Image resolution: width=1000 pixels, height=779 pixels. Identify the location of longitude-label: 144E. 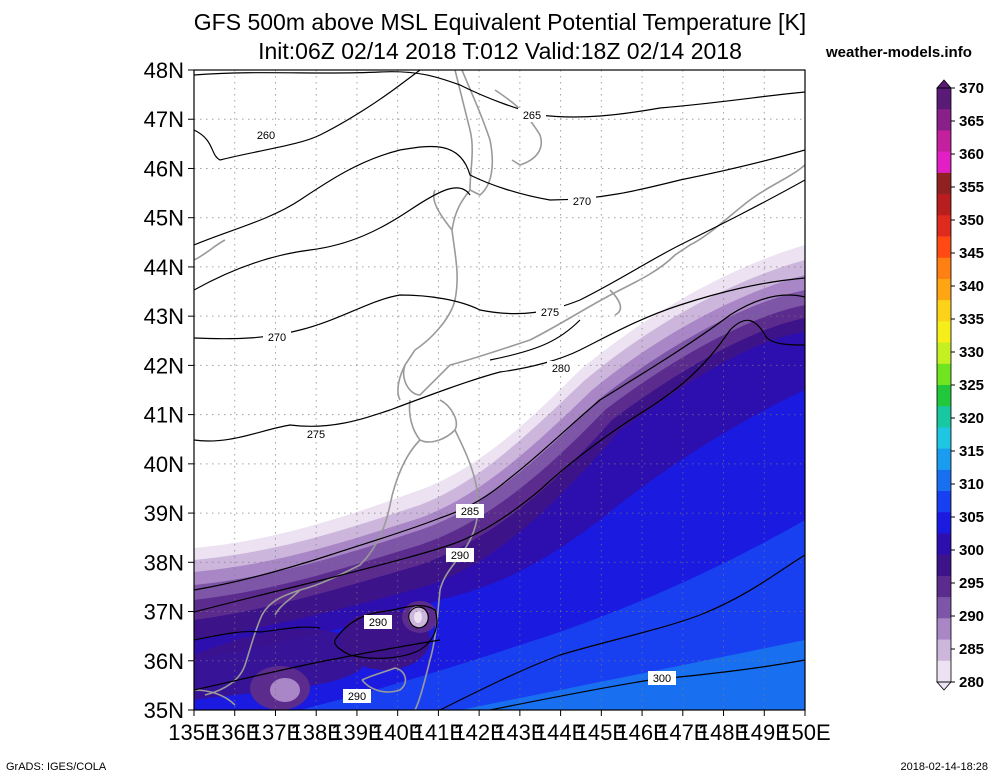
(560, 732).